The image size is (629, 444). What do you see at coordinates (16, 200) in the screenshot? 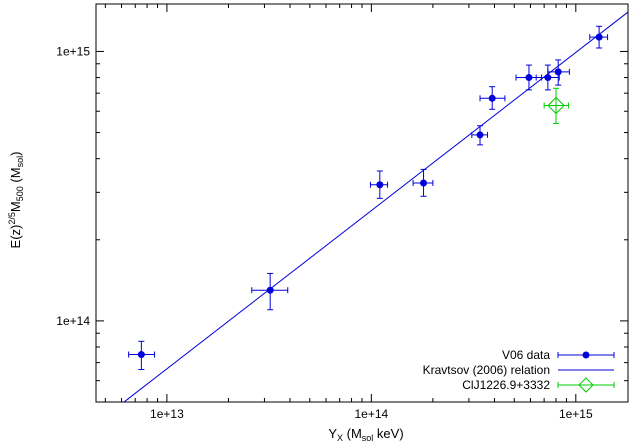
I see `y-axis-label: E(z)2/5M500 (Msol)` at bounding box center [16, 200].